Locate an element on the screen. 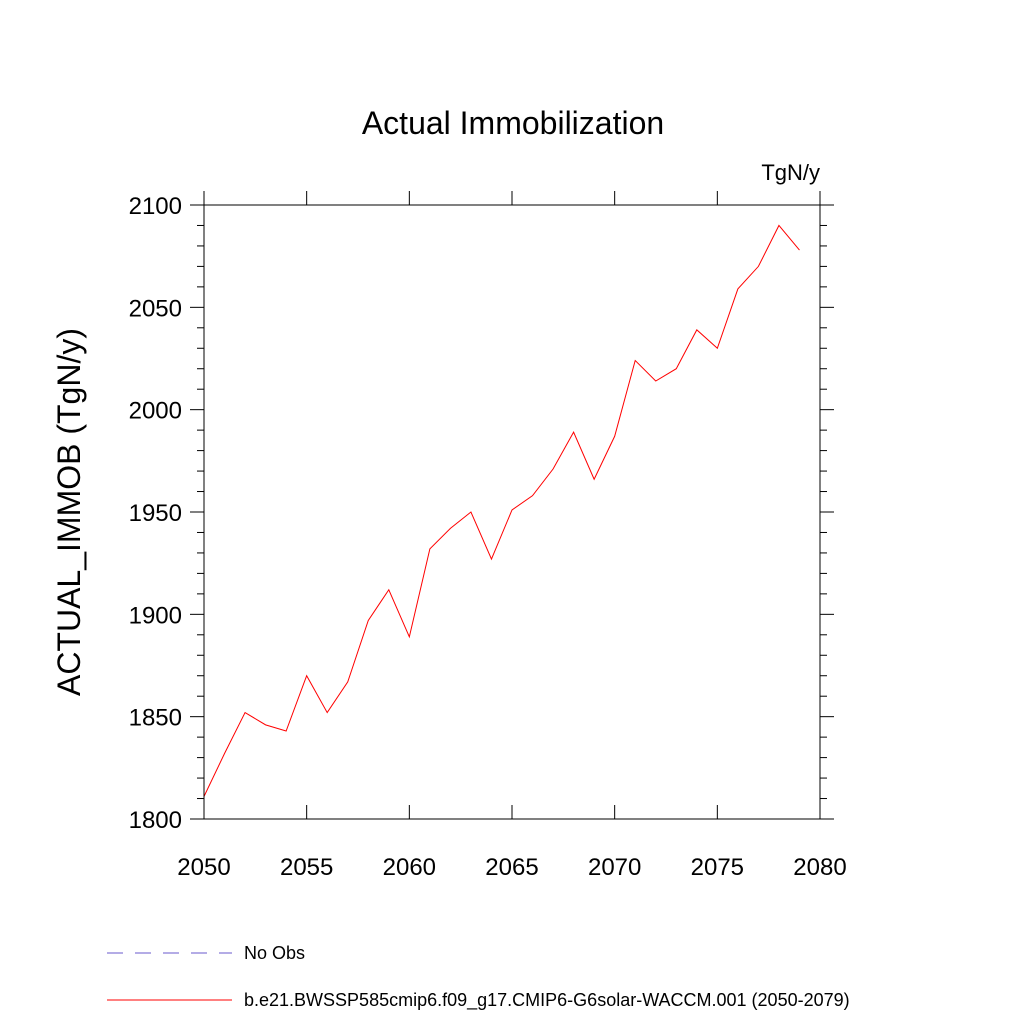 The image size is (1024, 1024). y-tick-label: 2000 is located at coordinates (155, 411).